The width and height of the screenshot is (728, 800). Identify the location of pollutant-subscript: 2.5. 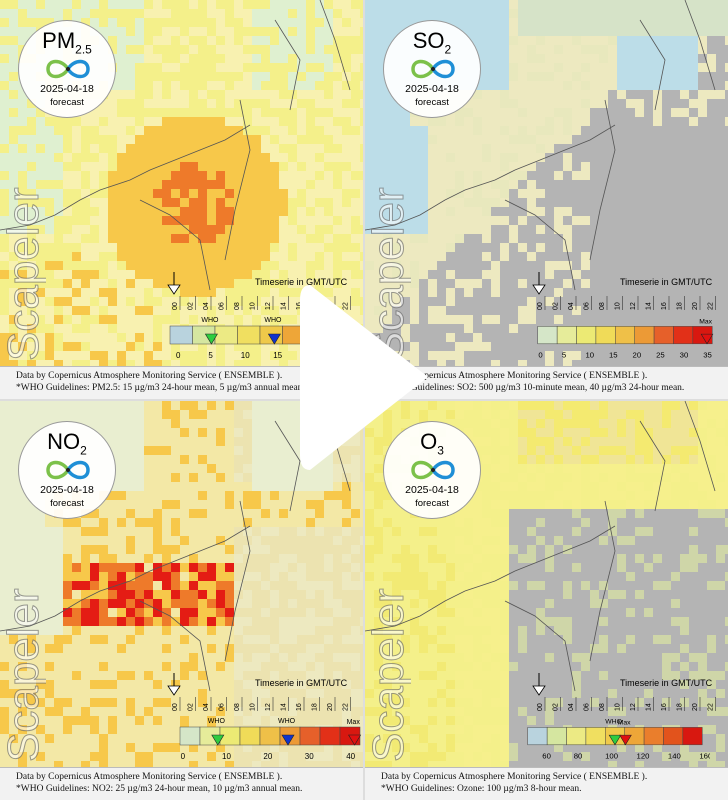
(83, 49).